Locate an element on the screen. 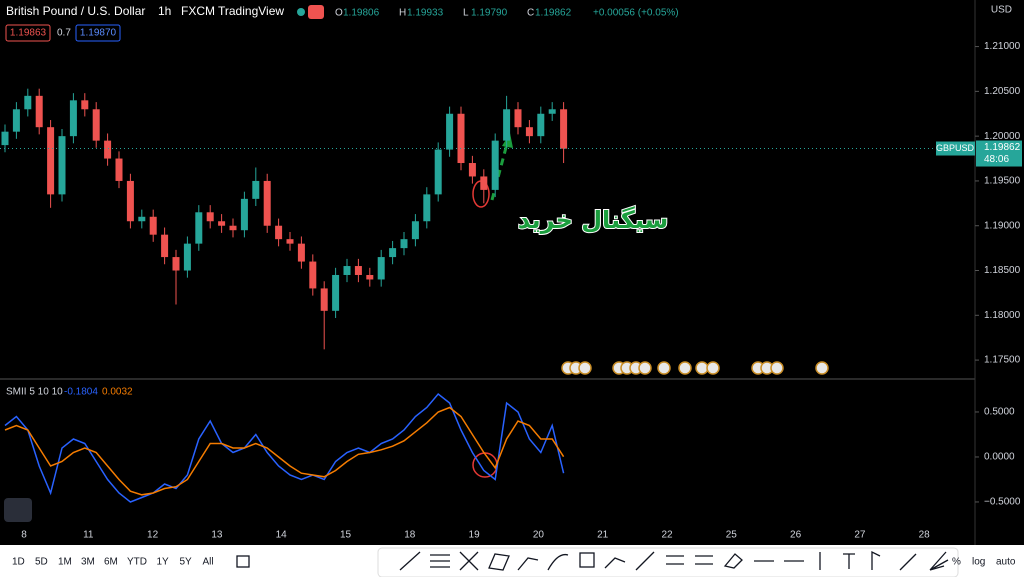  logo is located at coordinates (18, 510).